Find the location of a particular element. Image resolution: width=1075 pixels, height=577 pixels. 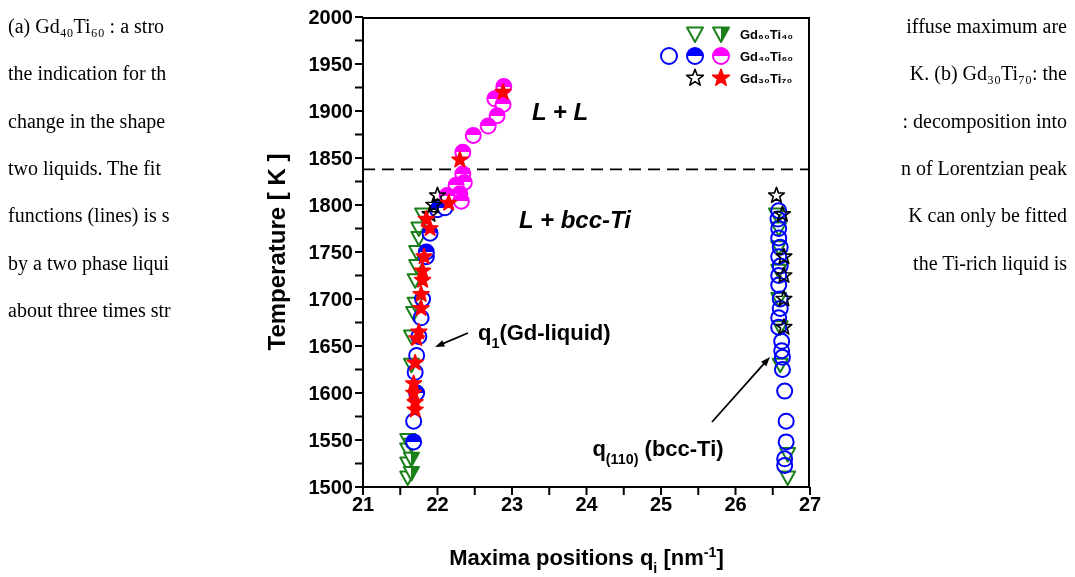

text: K. (b) Gd₃₀Ti₇₀: the is located at coordinates (988, 73).